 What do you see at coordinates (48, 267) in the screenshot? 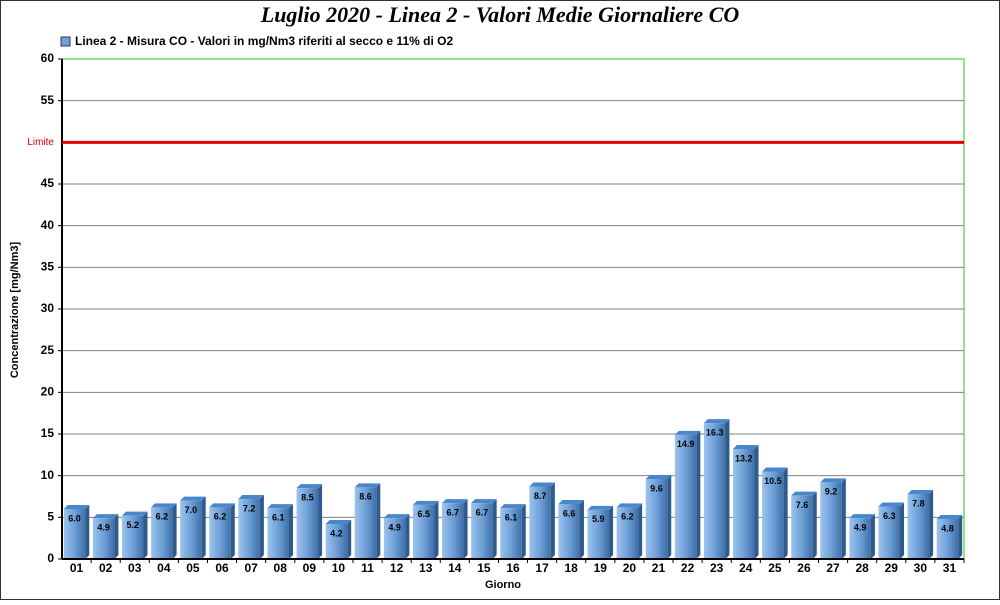
I see `y-tick-label: 35` at bounding box center [48, 267].